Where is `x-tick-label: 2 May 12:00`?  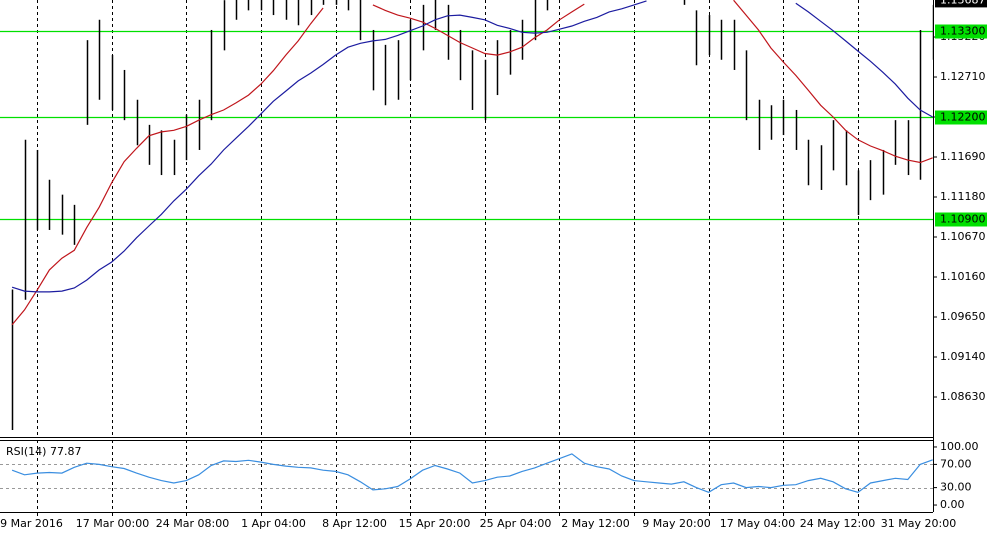
x-tick-label: 2 May 12:00 is located at coordinates (595, 523).